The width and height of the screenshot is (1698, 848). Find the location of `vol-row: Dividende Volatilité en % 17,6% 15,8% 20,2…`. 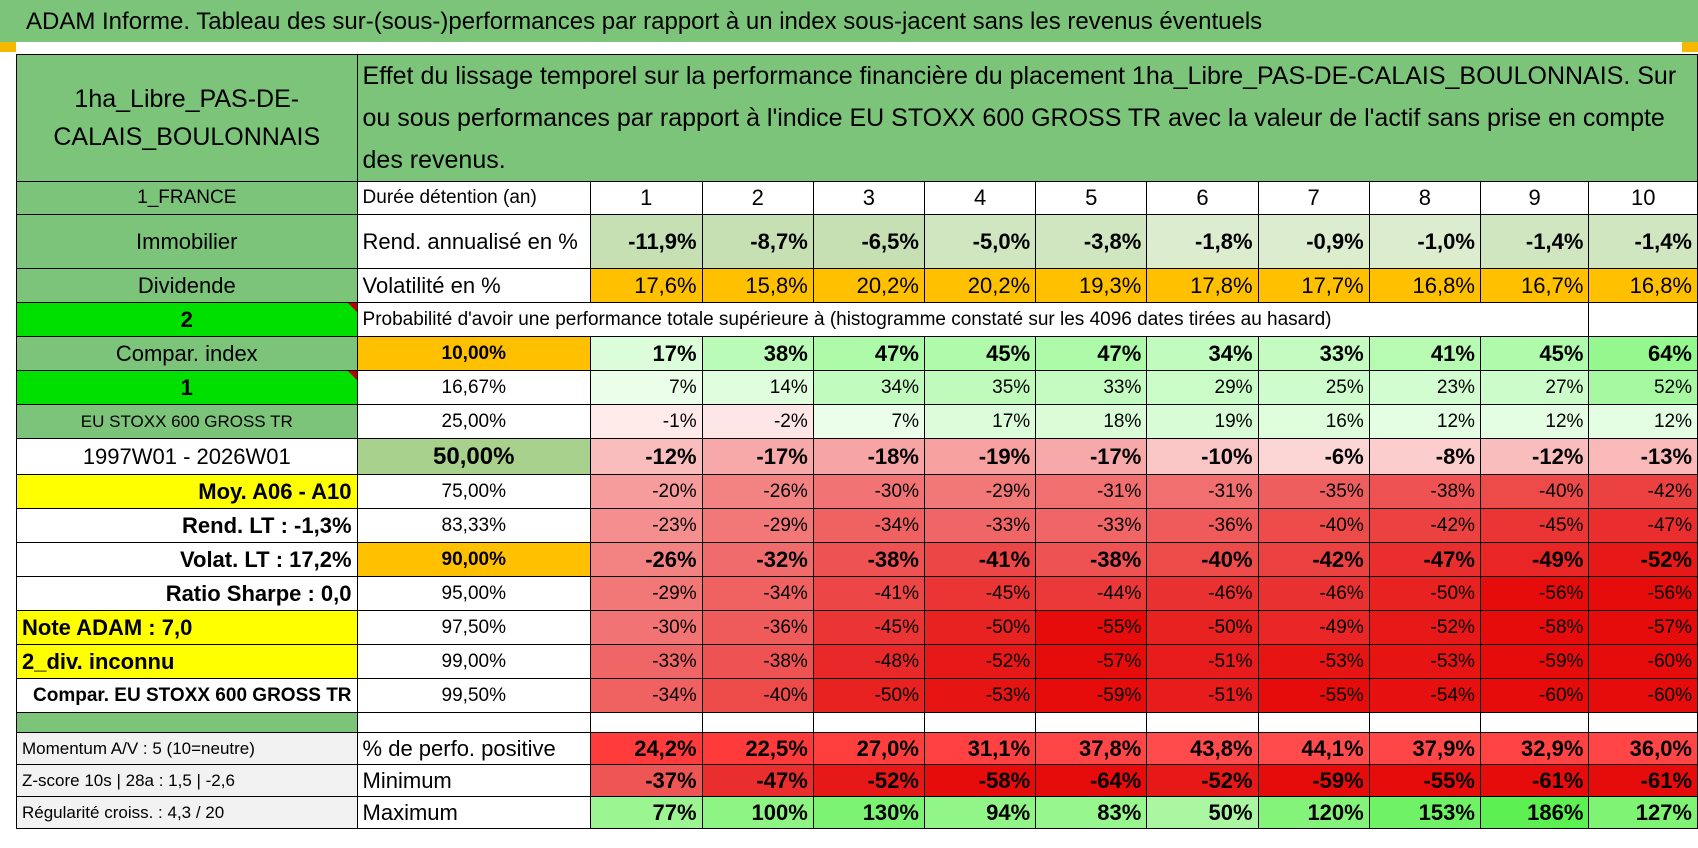

vol-row: Dividende Volatilité en % 17,6% 15,8% 20,2… is located at coordinates (857, 285).